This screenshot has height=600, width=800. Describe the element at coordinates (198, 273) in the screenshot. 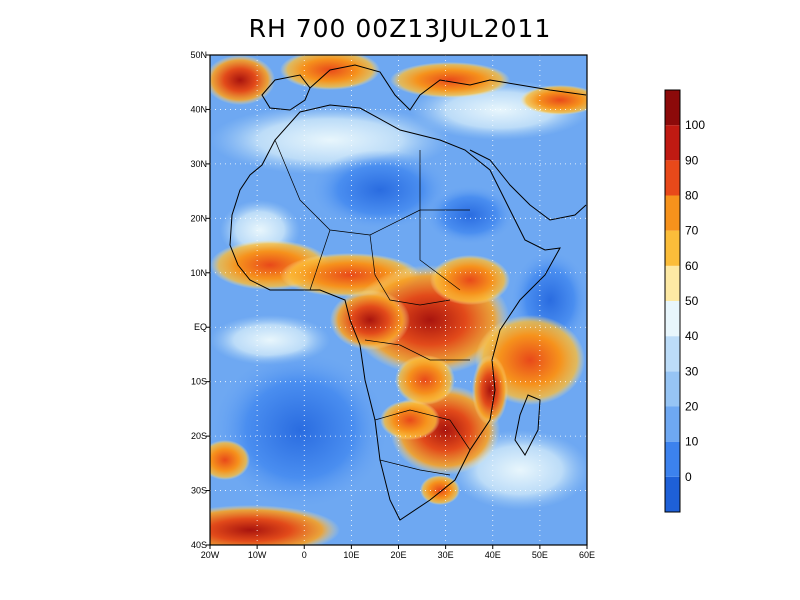

I see `lat-tick-label: 10N` at that location.